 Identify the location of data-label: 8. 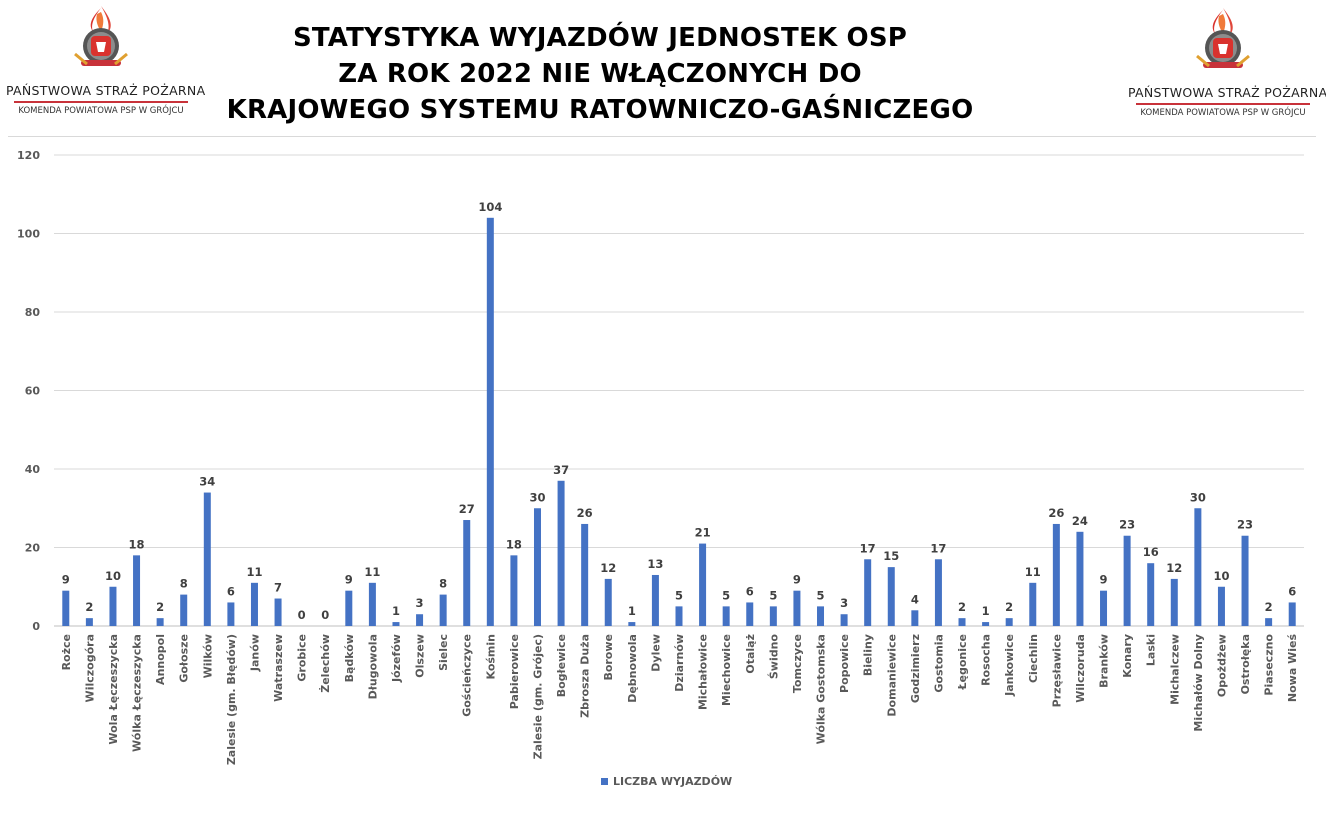
(184, 584).